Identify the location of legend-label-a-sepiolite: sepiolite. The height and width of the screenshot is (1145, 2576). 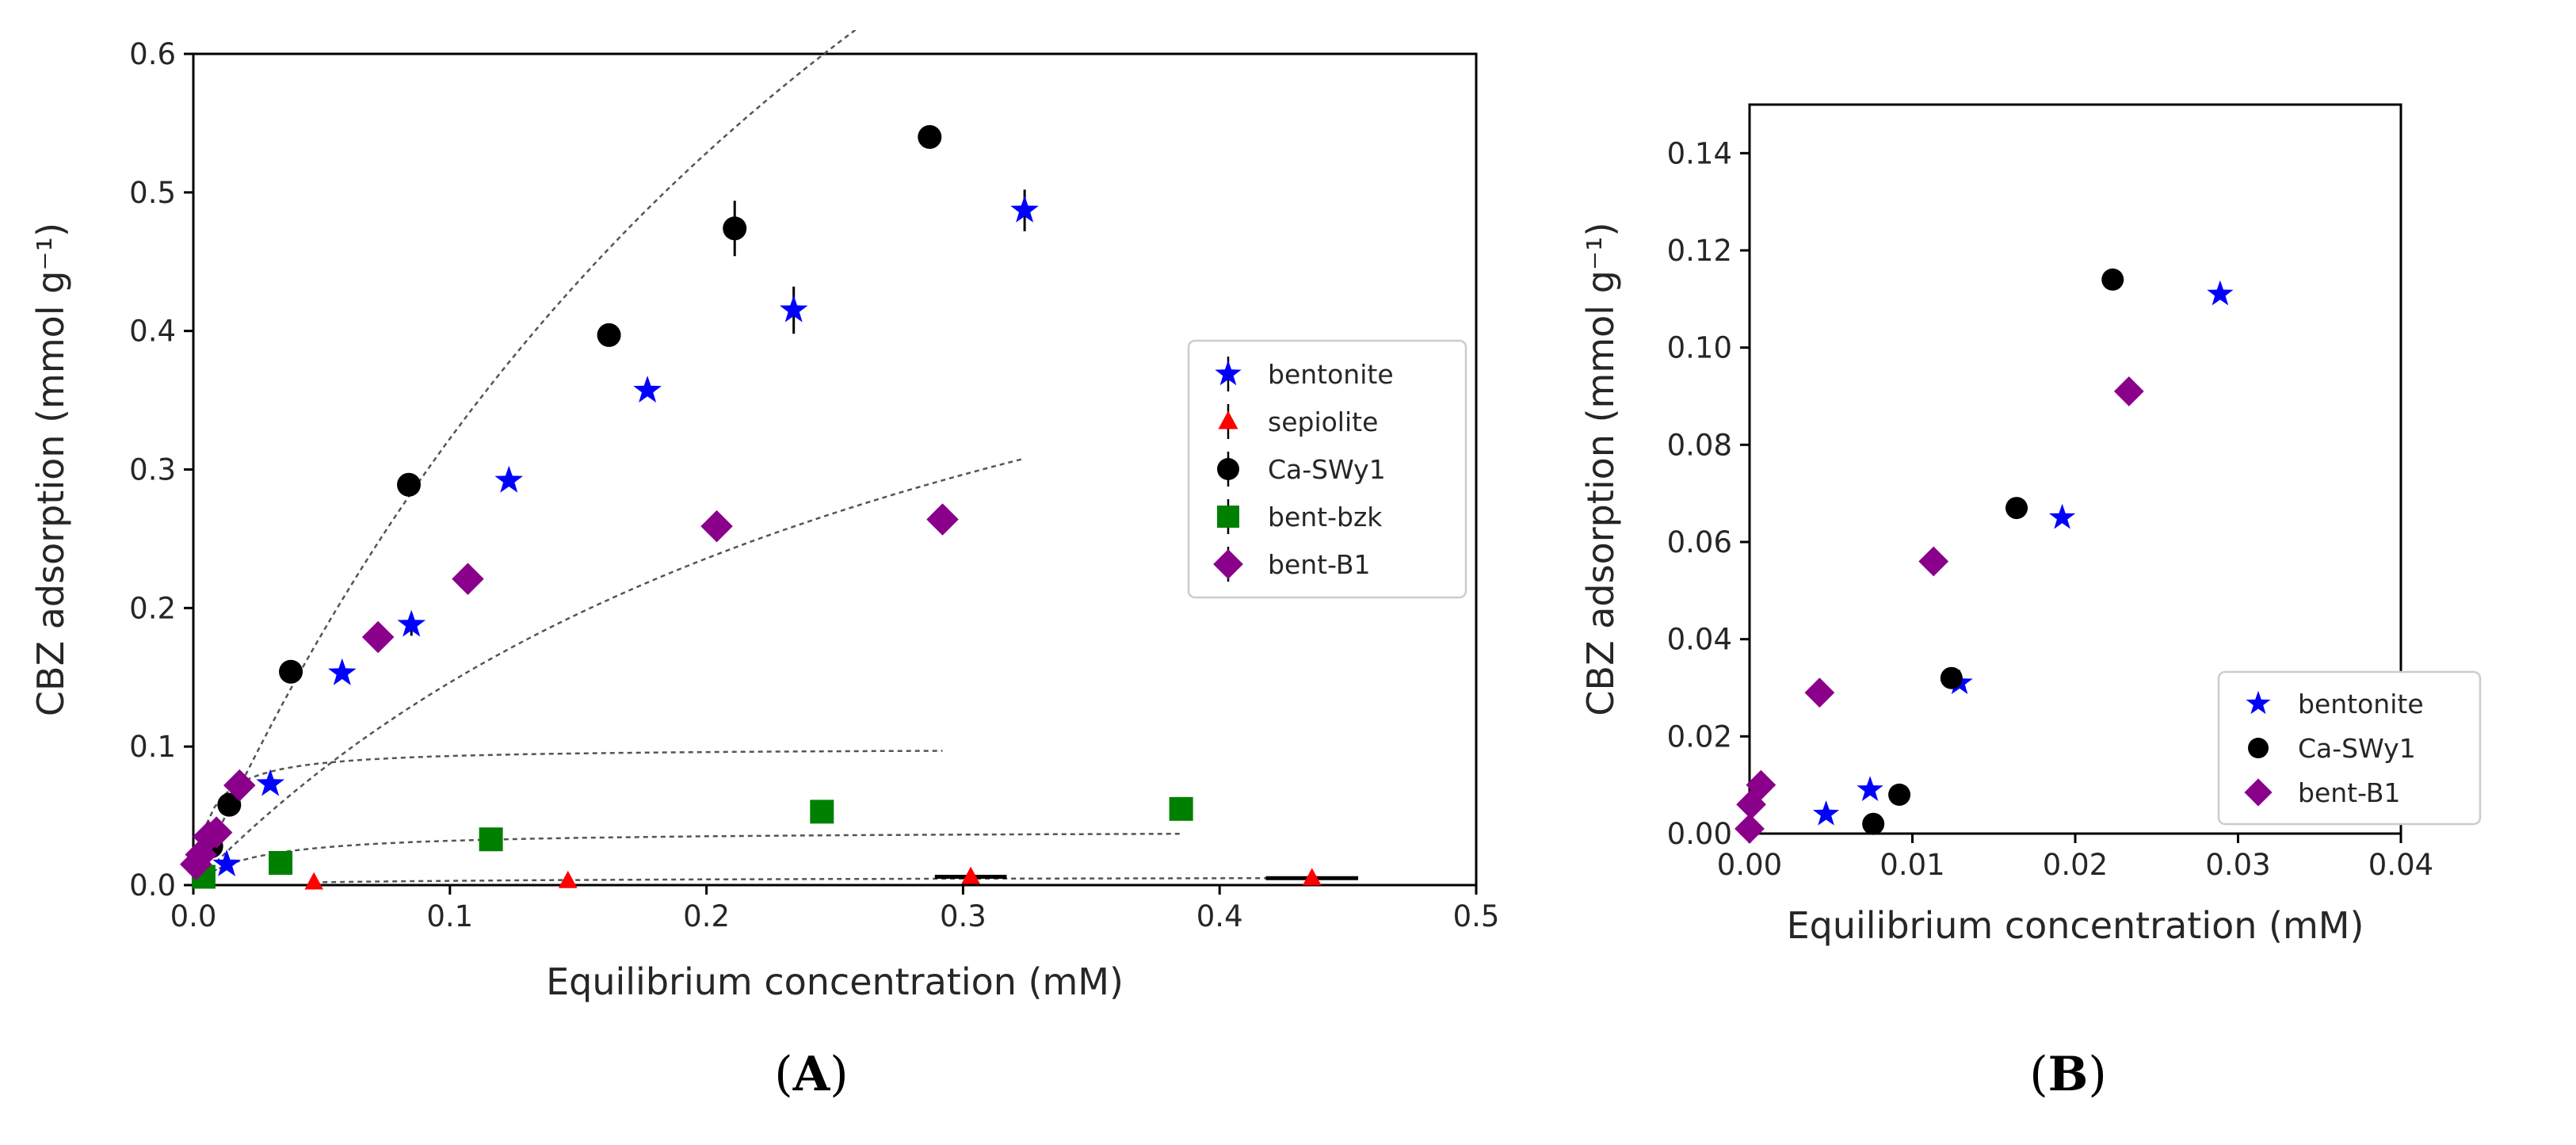
(1323, 421).